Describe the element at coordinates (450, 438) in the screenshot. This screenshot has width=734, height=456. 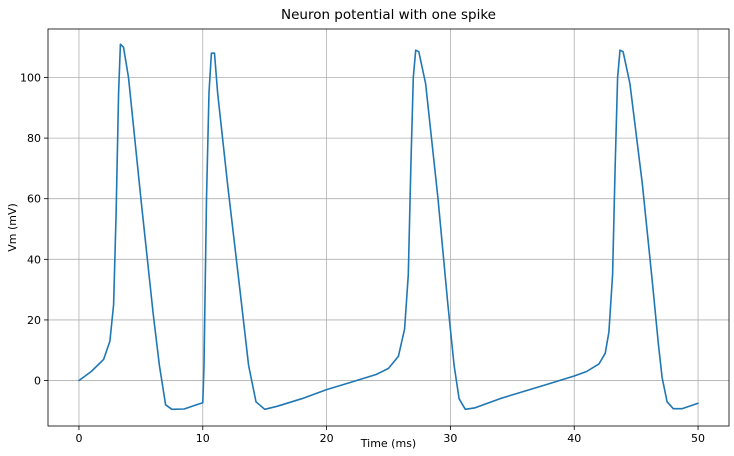
I see `x-tick-label: 30` at that location.